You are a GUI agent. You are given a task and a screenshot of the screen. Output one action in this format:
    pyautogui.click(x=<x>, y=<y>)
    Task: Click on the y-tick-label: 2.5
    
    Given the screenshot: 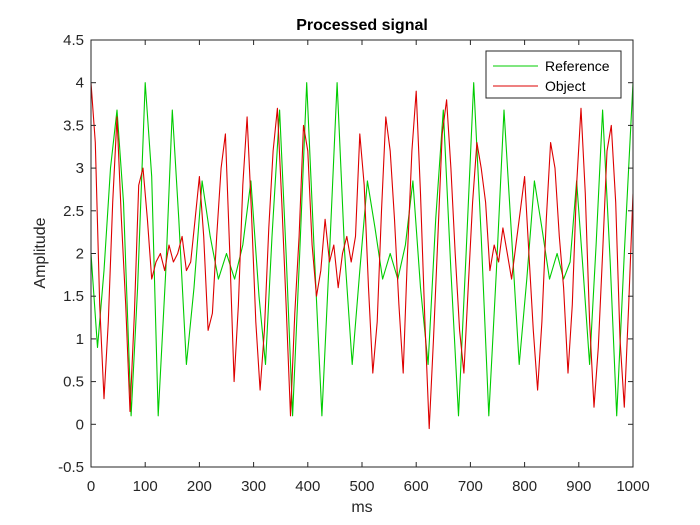 What is the action you would take?
    pyautogui.click(x=73, y=211)
    